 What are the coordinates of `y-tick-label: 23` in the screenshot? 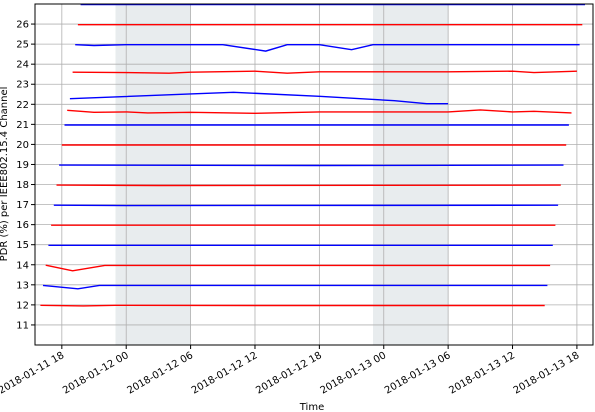 It's located at (22, 85).